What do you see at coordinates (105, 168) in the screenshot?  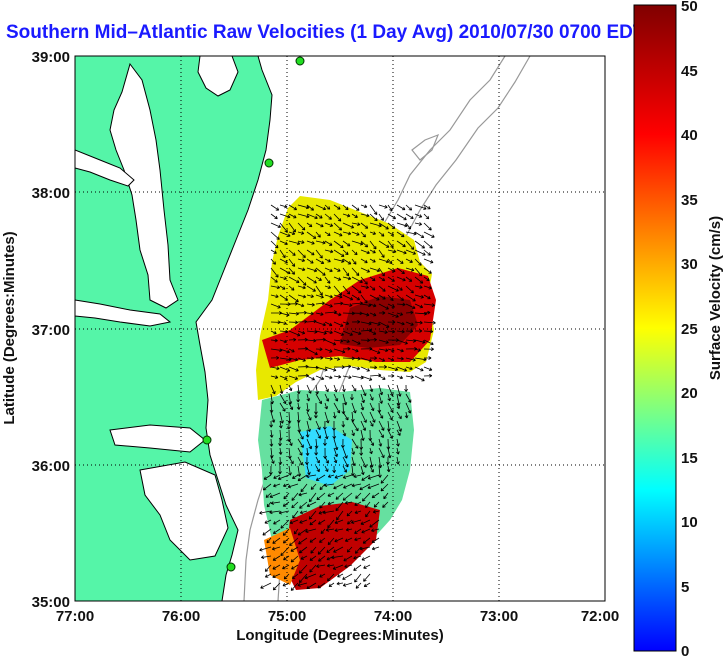 I see `potomac-river` at bounding box center [105, 168].